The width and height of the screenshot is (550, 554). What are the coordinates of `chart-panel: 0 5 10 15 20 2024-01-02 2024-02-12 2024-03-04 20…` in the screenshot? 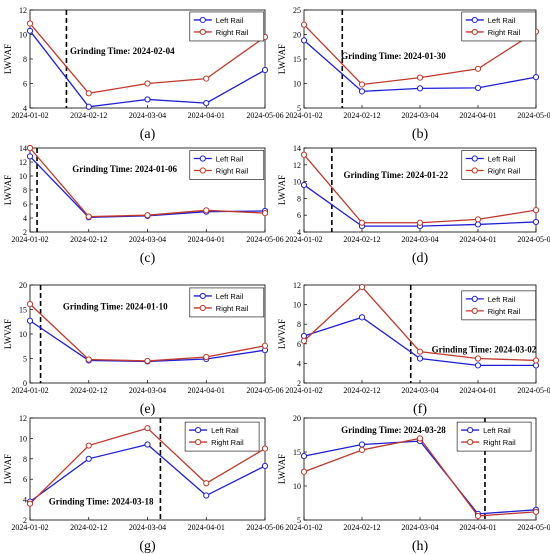 It's located at (143, 349).